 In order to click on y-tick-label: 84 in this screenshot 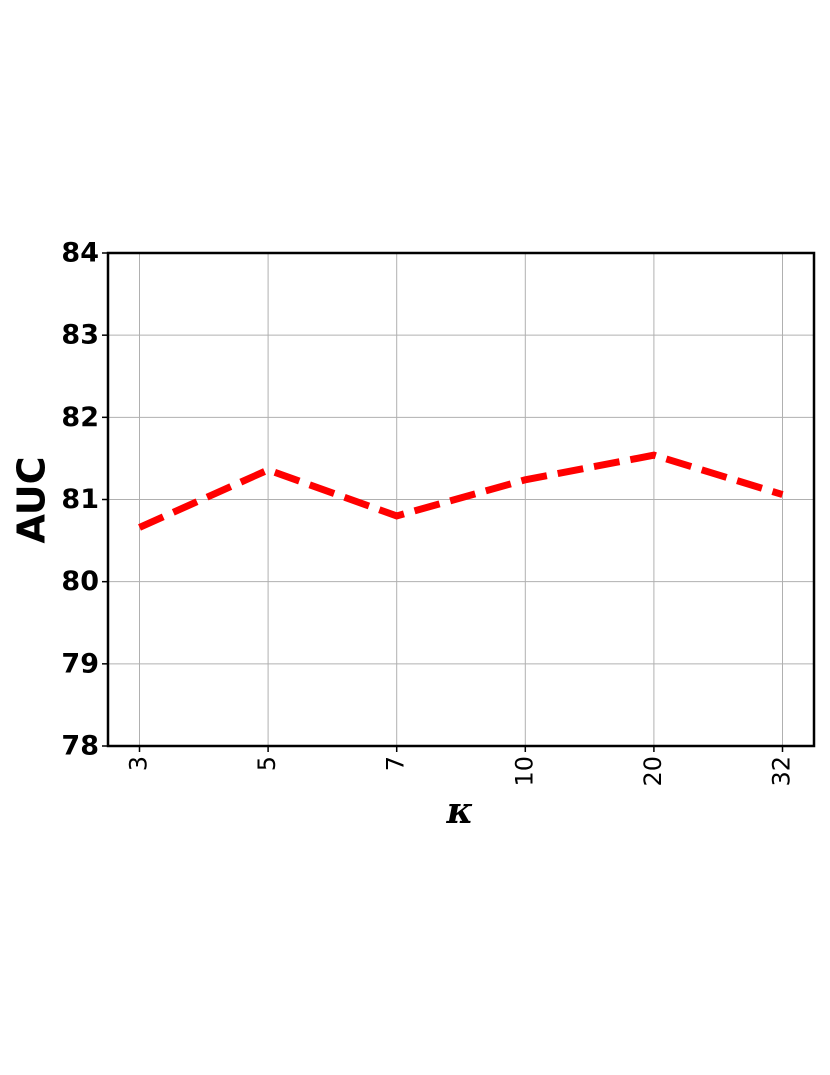, I will do `click(80, 253)`.